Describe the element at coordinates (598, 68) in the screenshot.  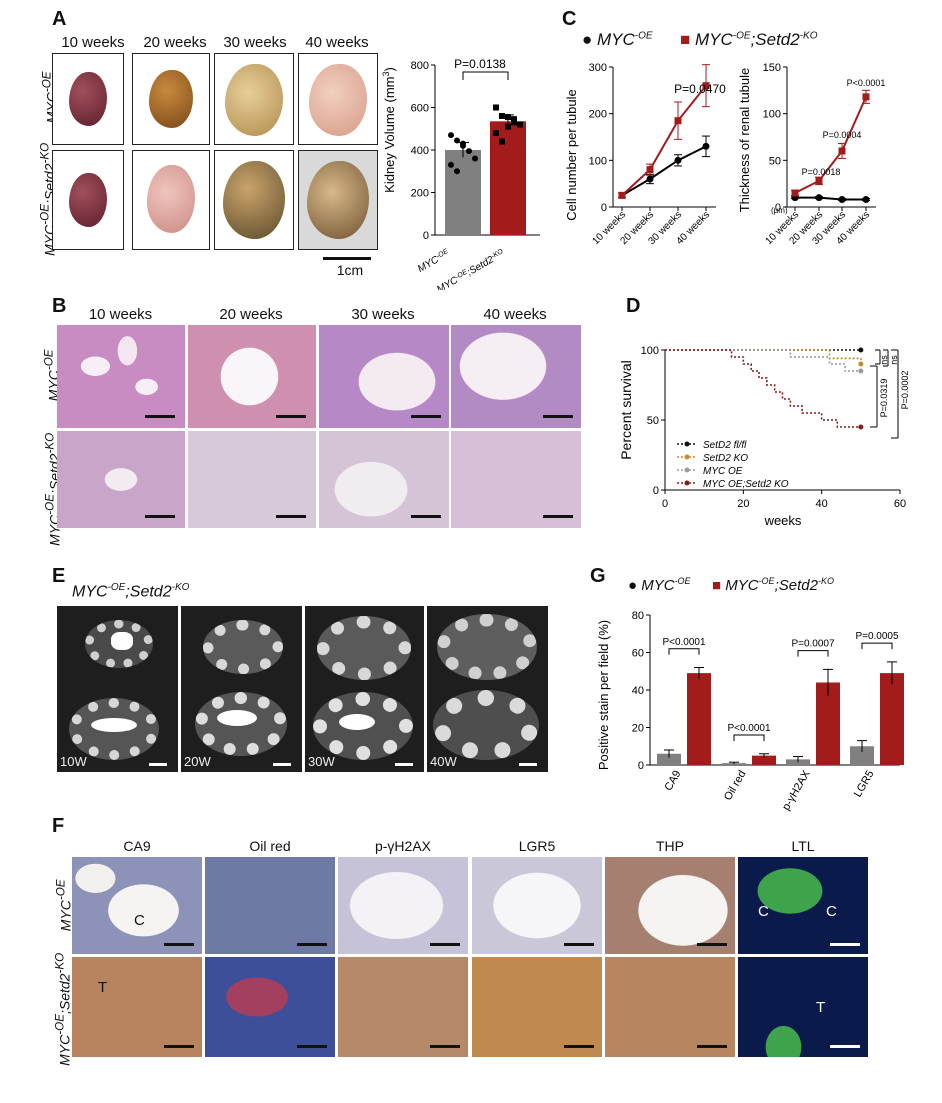
I see `y-tick-label: 300` at that location.